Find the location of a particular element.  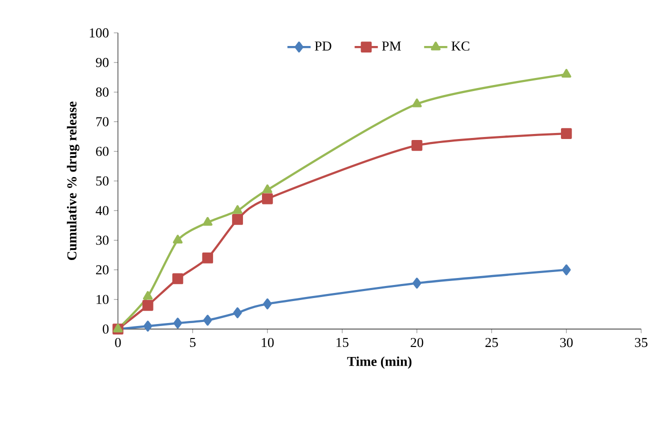

x-tick-label: 0 is located at coordinates (118, 343).